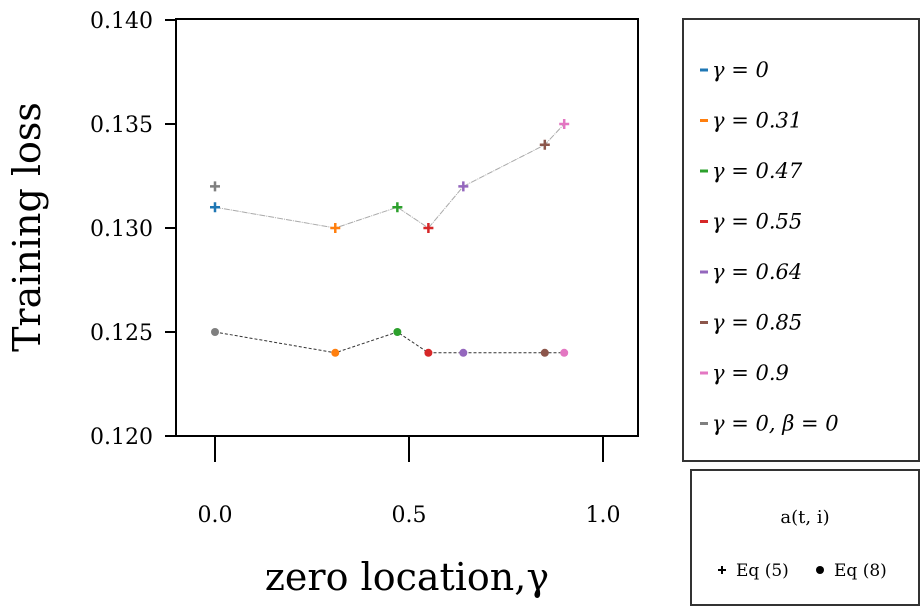 The width and height of the screenshot is (923, 612). What do you see at coordinates (750, 373) in the screenshot?
I see `legend-label: γ = 0.9` at bounding box center [750, 373].